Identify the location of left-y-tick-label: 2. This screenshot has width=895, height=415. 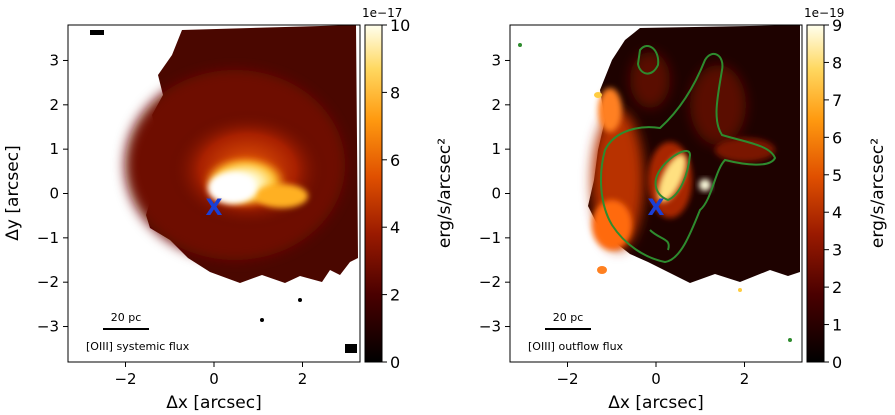
(54, 105).